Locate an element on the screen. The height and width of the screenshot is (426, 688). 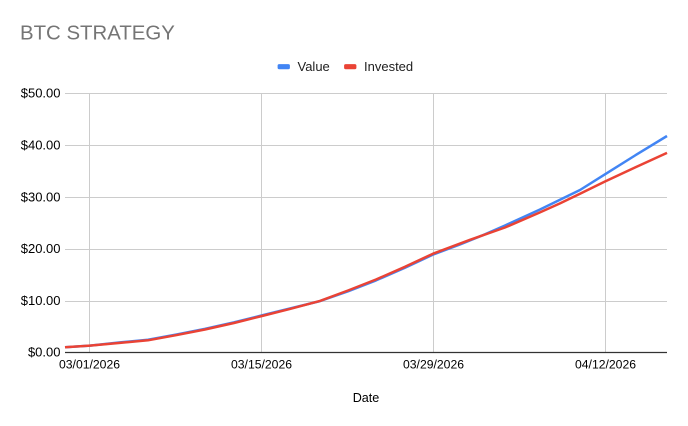
svg-text: $10.00 is located at coordinates (41, 300).